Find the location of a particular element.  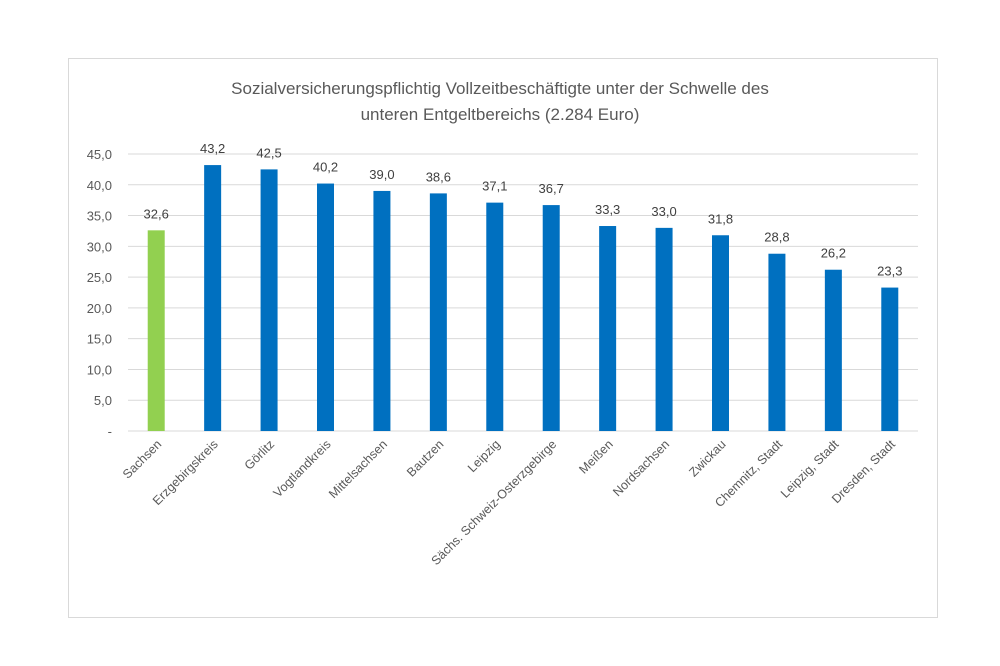

x-tick-label: Görlitz is located at coordinates (259, 454).